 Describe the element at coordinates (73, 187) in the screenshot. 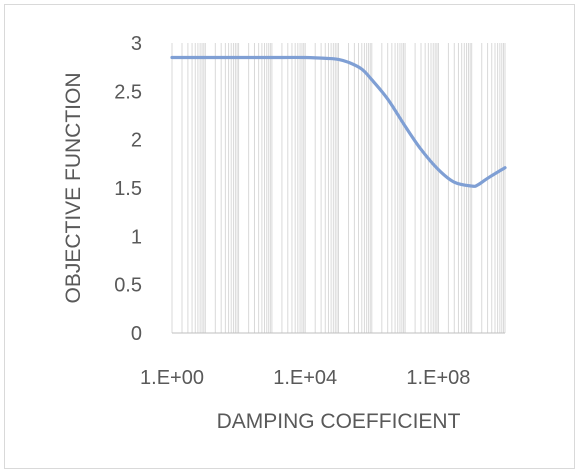

I see `y-axis-title: OBJECTIVE FUNCTION` at that location.